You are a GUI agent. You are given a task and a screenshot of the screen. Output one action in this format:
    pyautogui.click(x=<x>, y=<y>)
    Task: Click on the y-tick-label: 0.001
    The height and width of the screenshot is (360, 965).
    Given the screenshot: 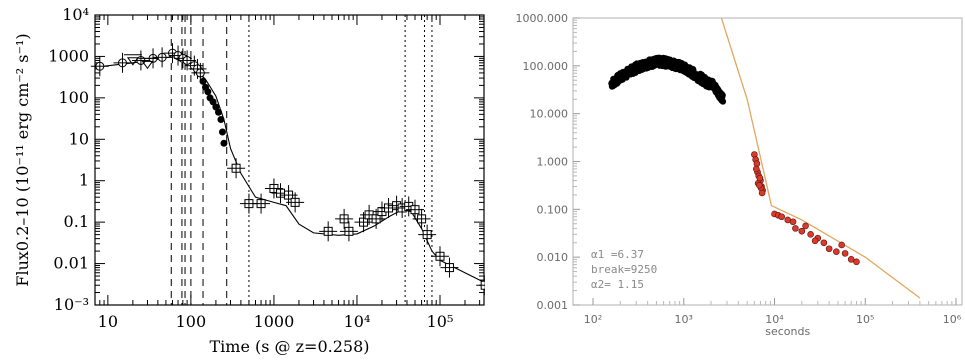 What is the action you would take?
    pyautogui.click(x=553, y=305)
    